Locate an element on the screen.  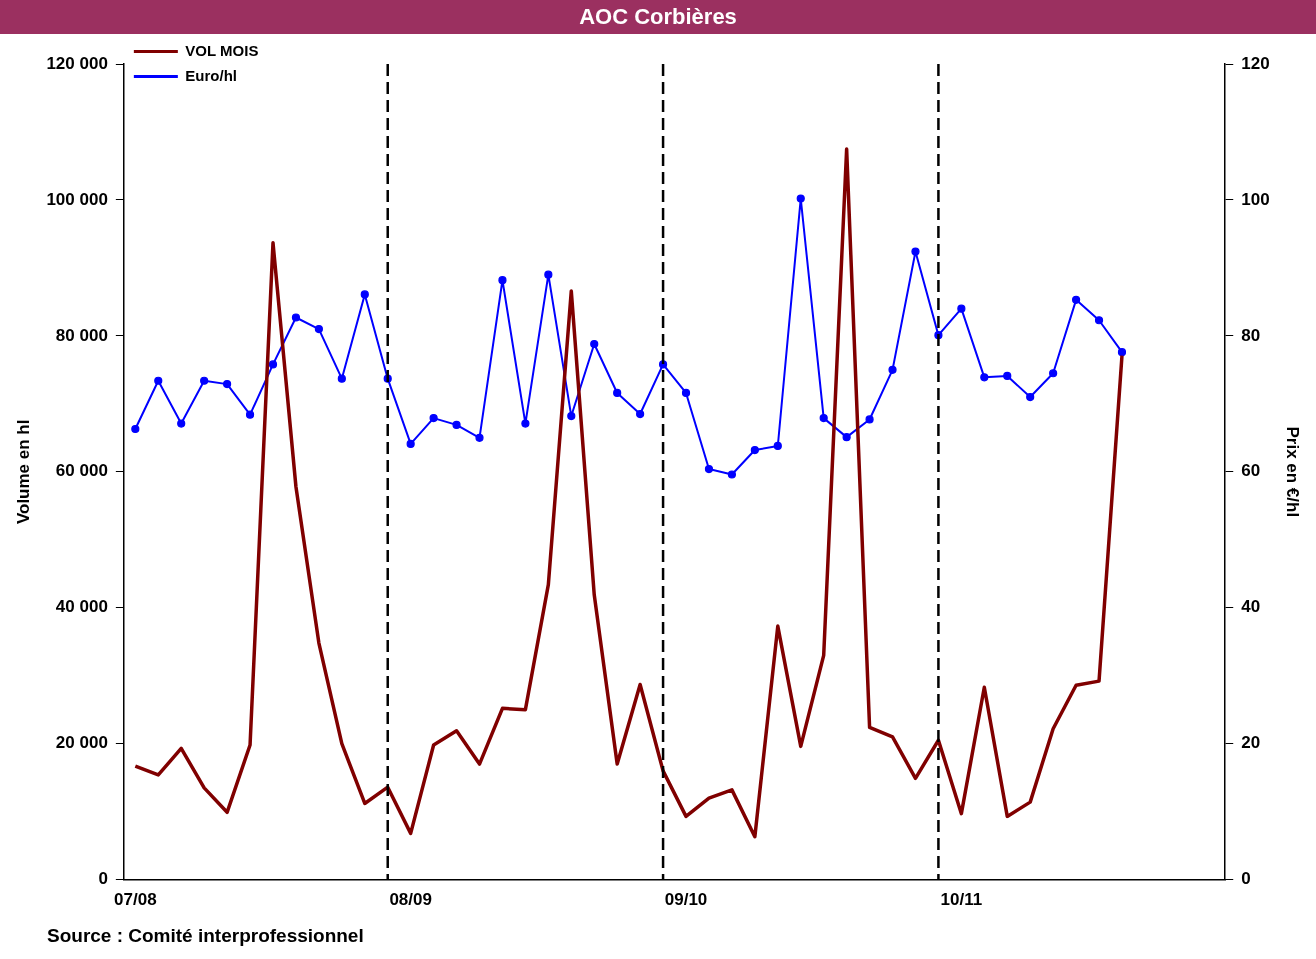
y-axis-title: Volume en hl is located at coordinates (23, 472).